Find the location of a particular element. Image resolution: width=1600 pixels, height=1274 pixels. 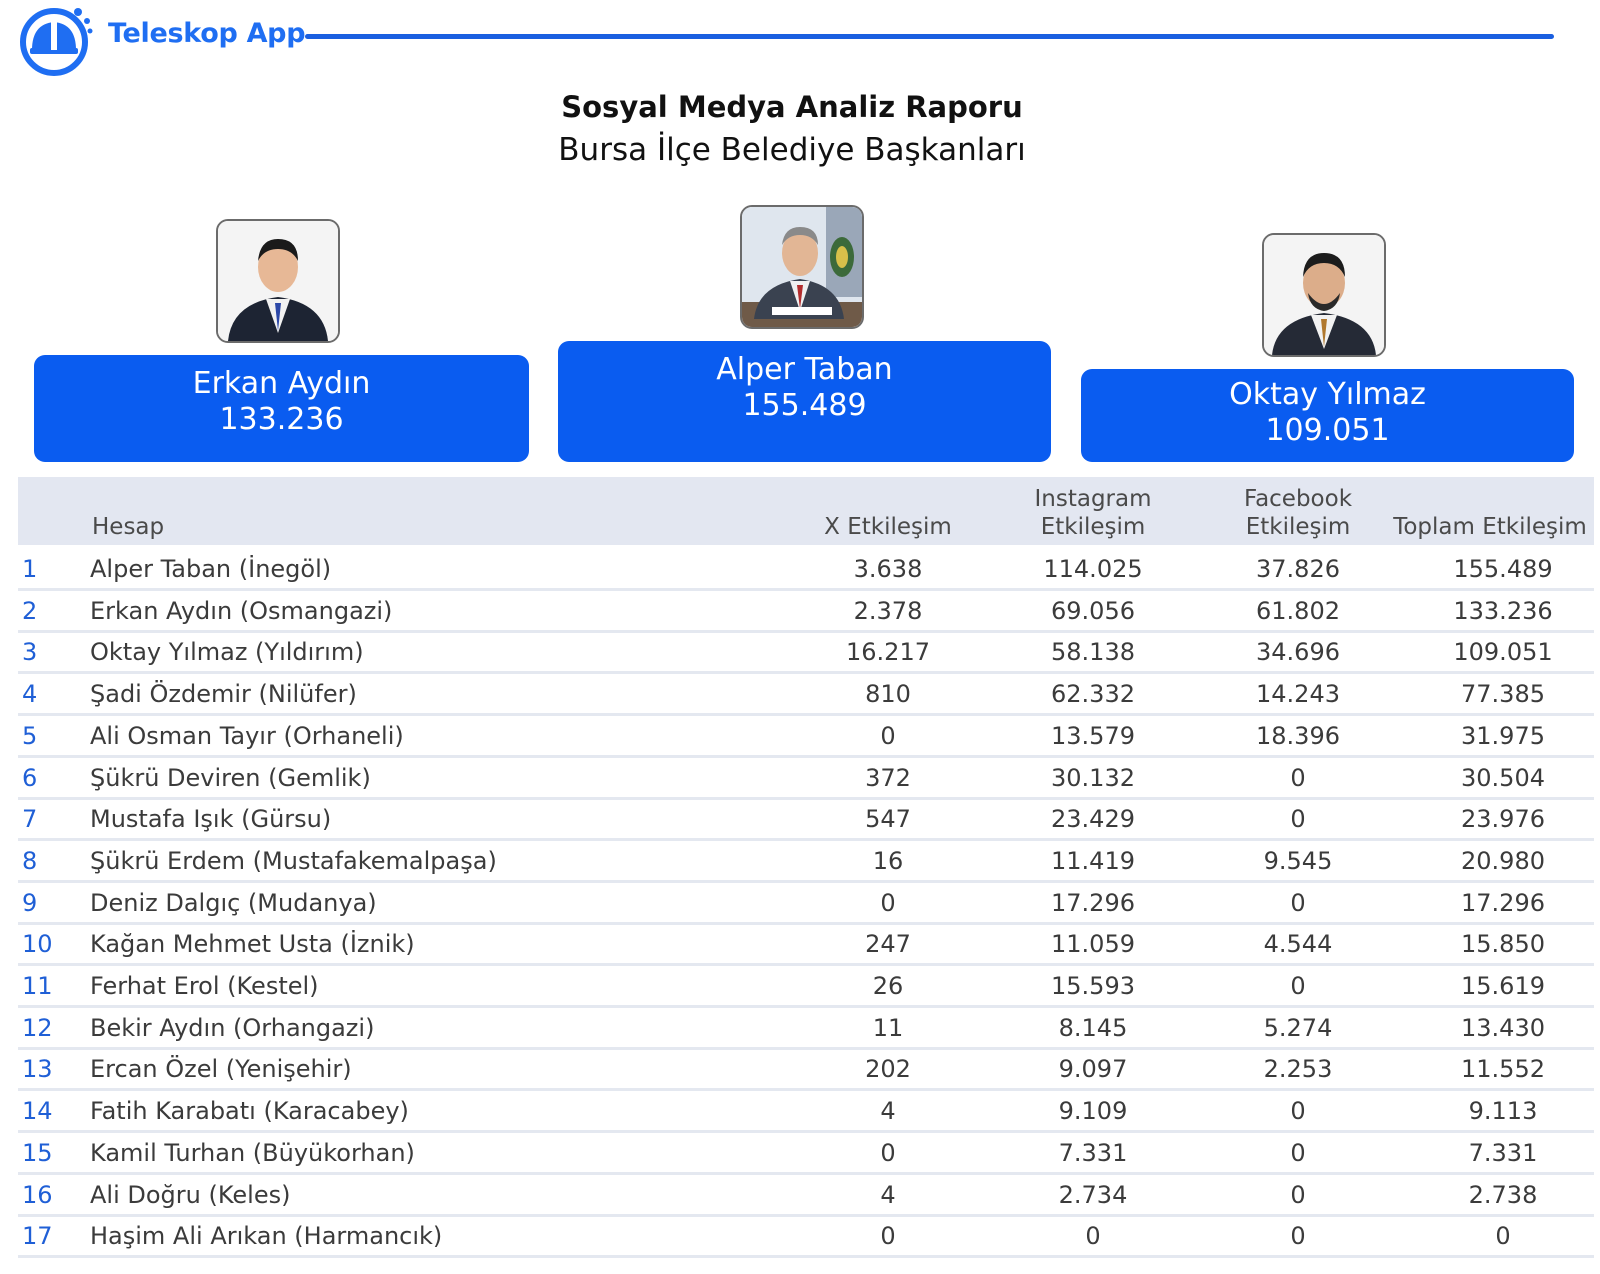

rank-cell: 2 is located at coordinates (30, 611).